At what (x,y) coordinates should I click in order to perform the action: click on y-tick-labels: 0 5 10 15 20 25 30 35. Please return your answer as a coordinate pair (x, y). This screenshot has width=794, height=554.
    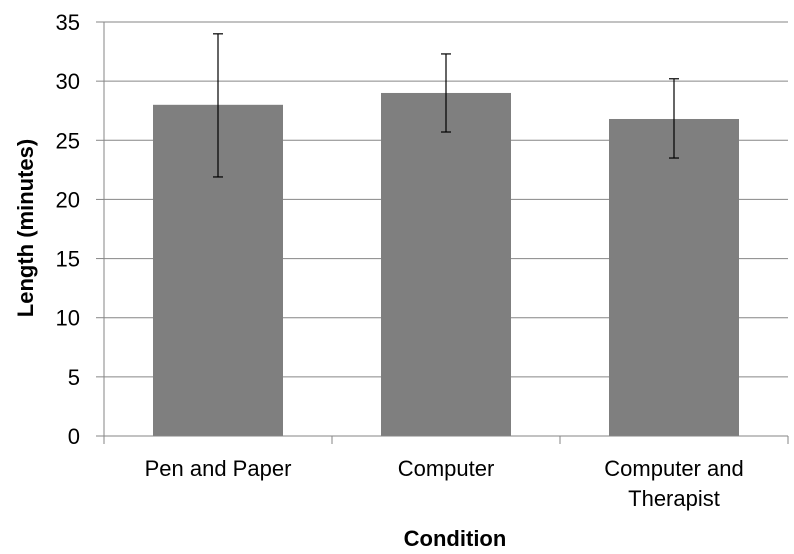
    Looking at the image, I should click on (68, 229).